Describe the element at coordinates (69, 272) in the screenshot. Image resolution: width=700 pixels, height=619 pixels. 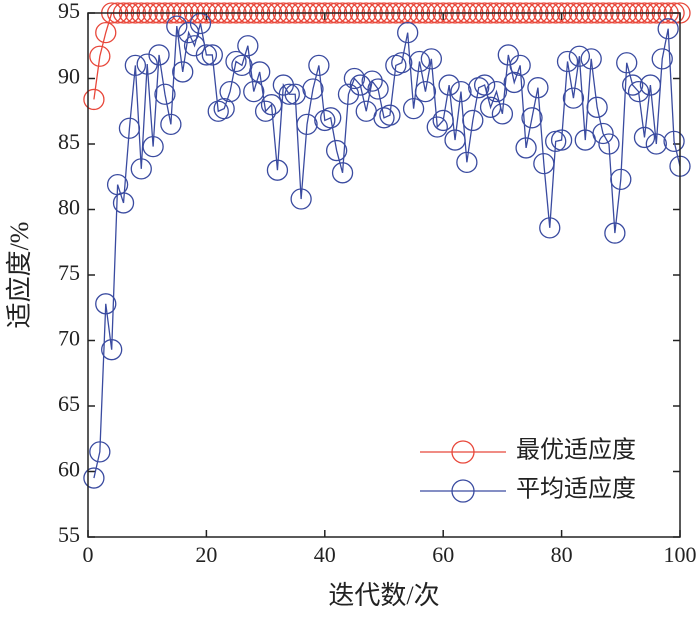
I see `y-tick-label: 75` at that location.